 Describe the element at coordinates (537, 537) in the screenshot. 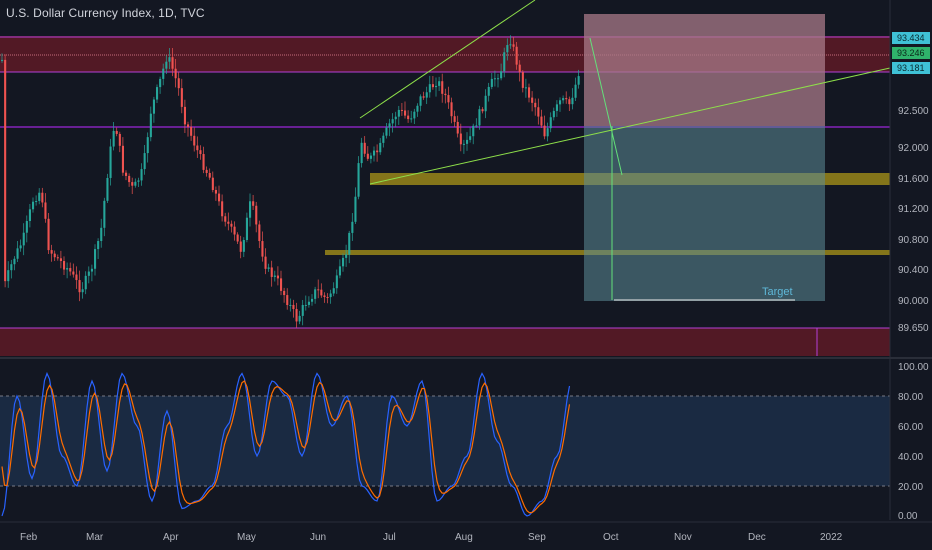

I see `time-axis-label: Sep` at that location.